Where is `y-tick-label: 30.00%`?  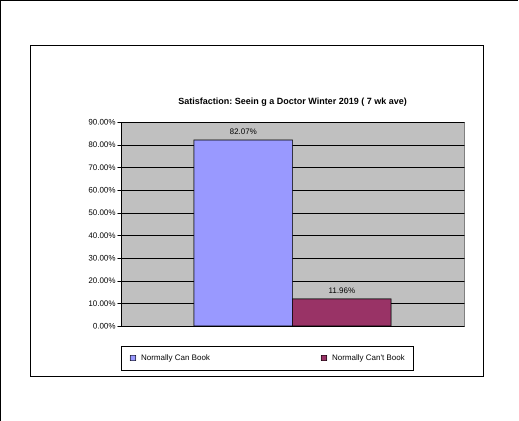 y-tick-label: 30.00% is located at coordinates (102, 258).